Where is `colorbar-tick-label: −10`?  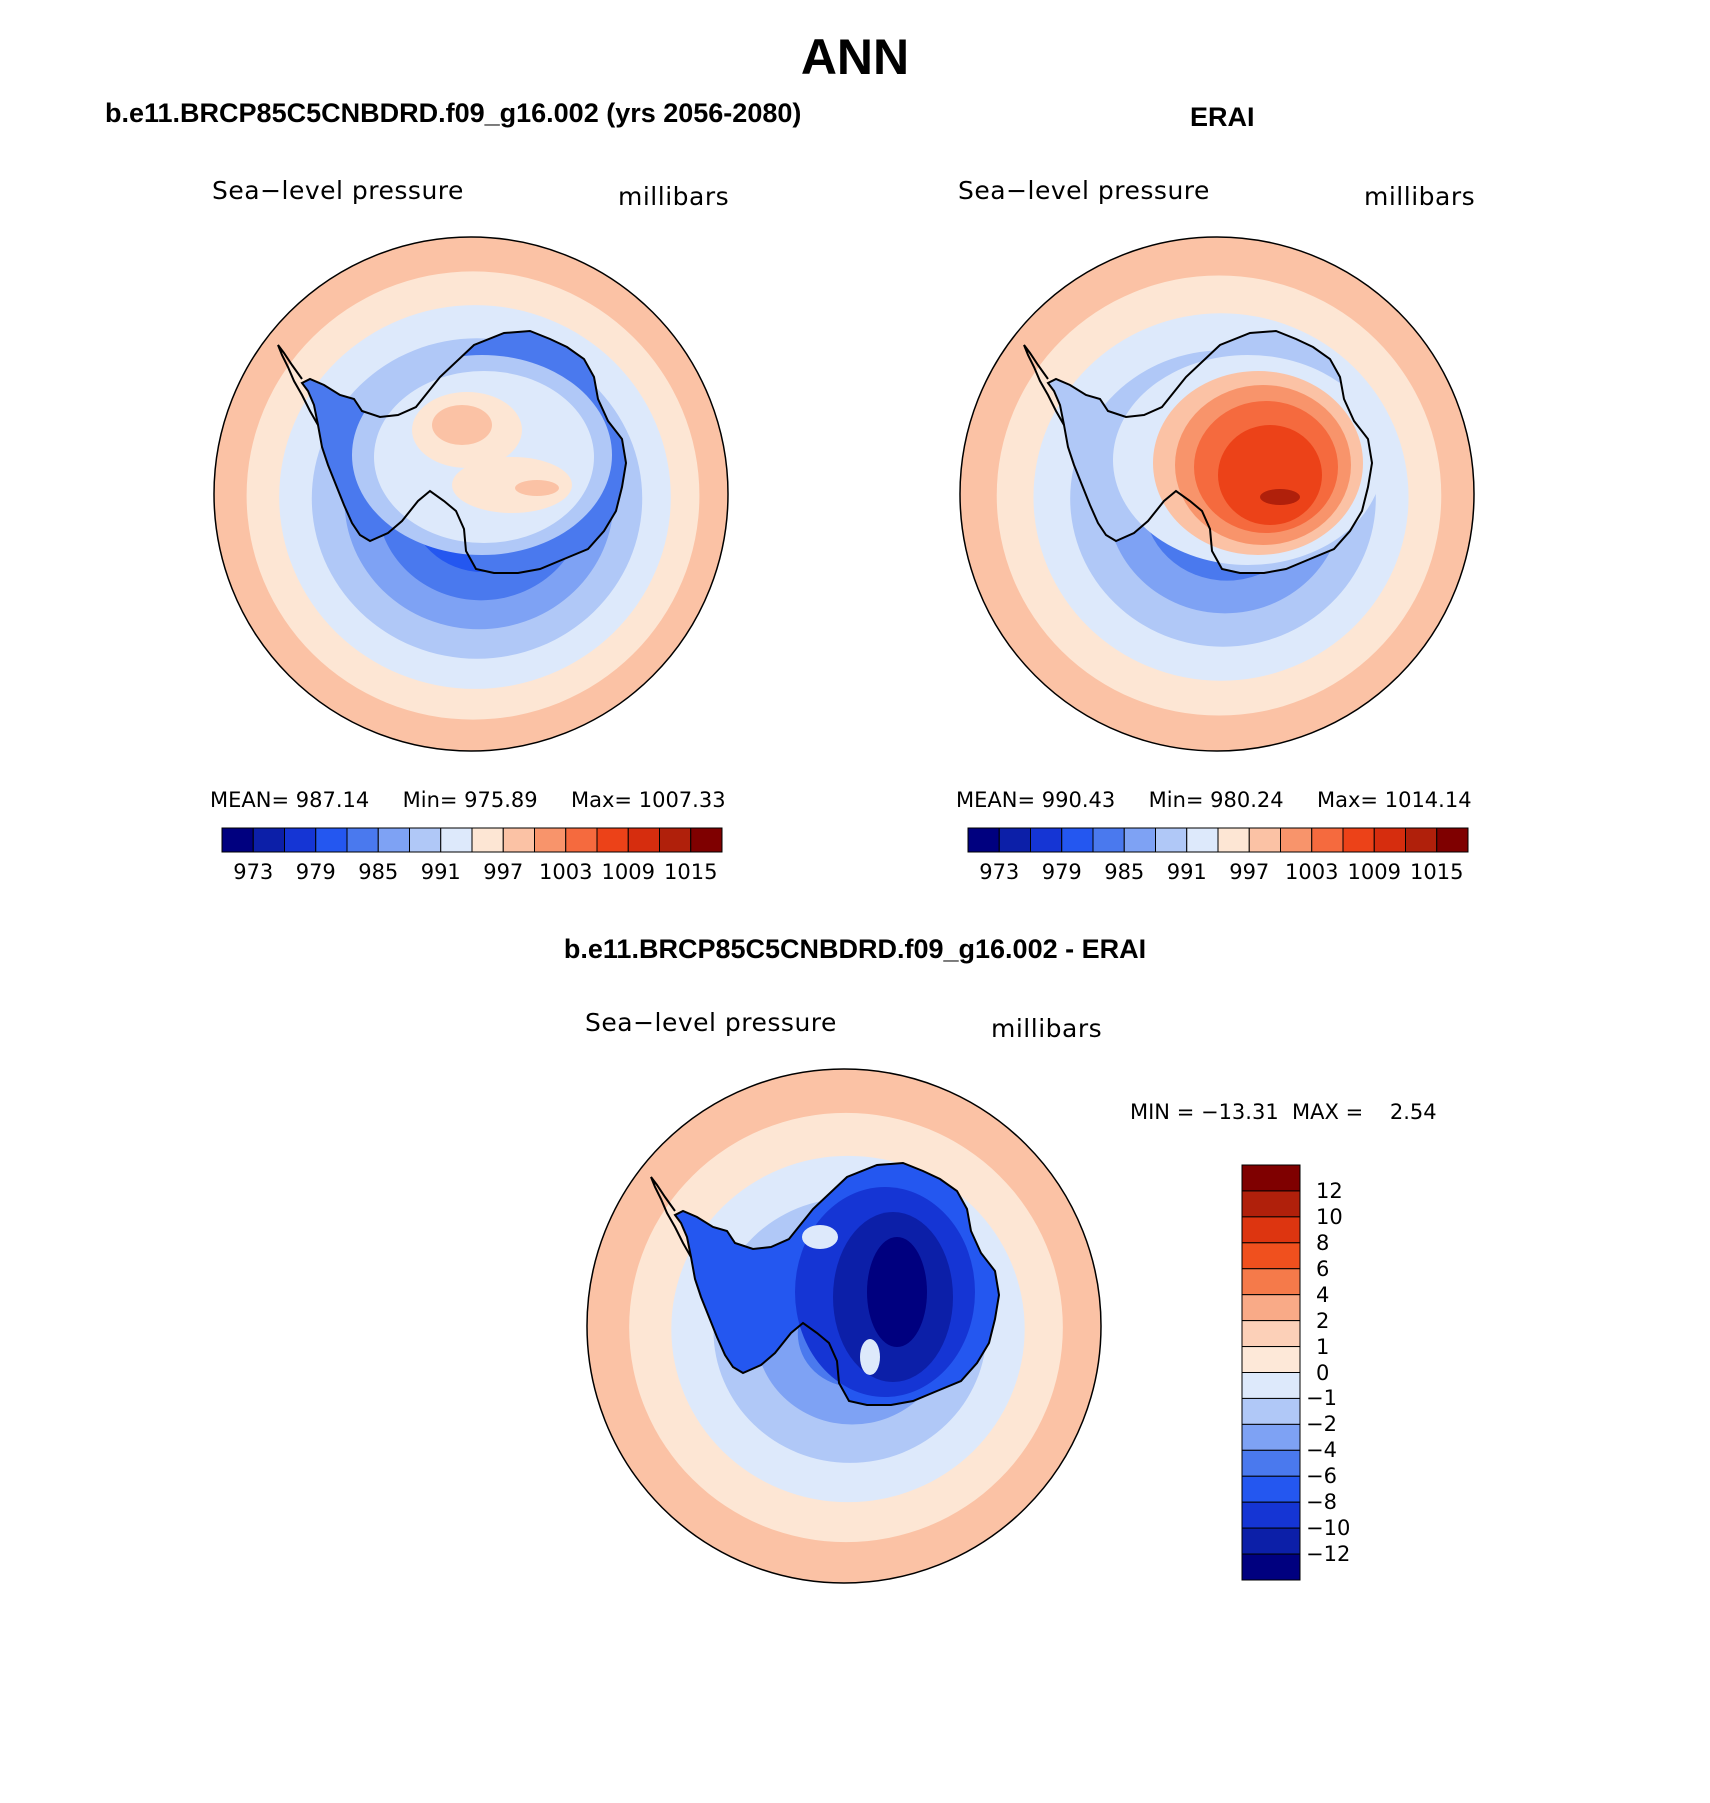 colorbar-tick-label: −10 is located at coordinates (1328, 1528).